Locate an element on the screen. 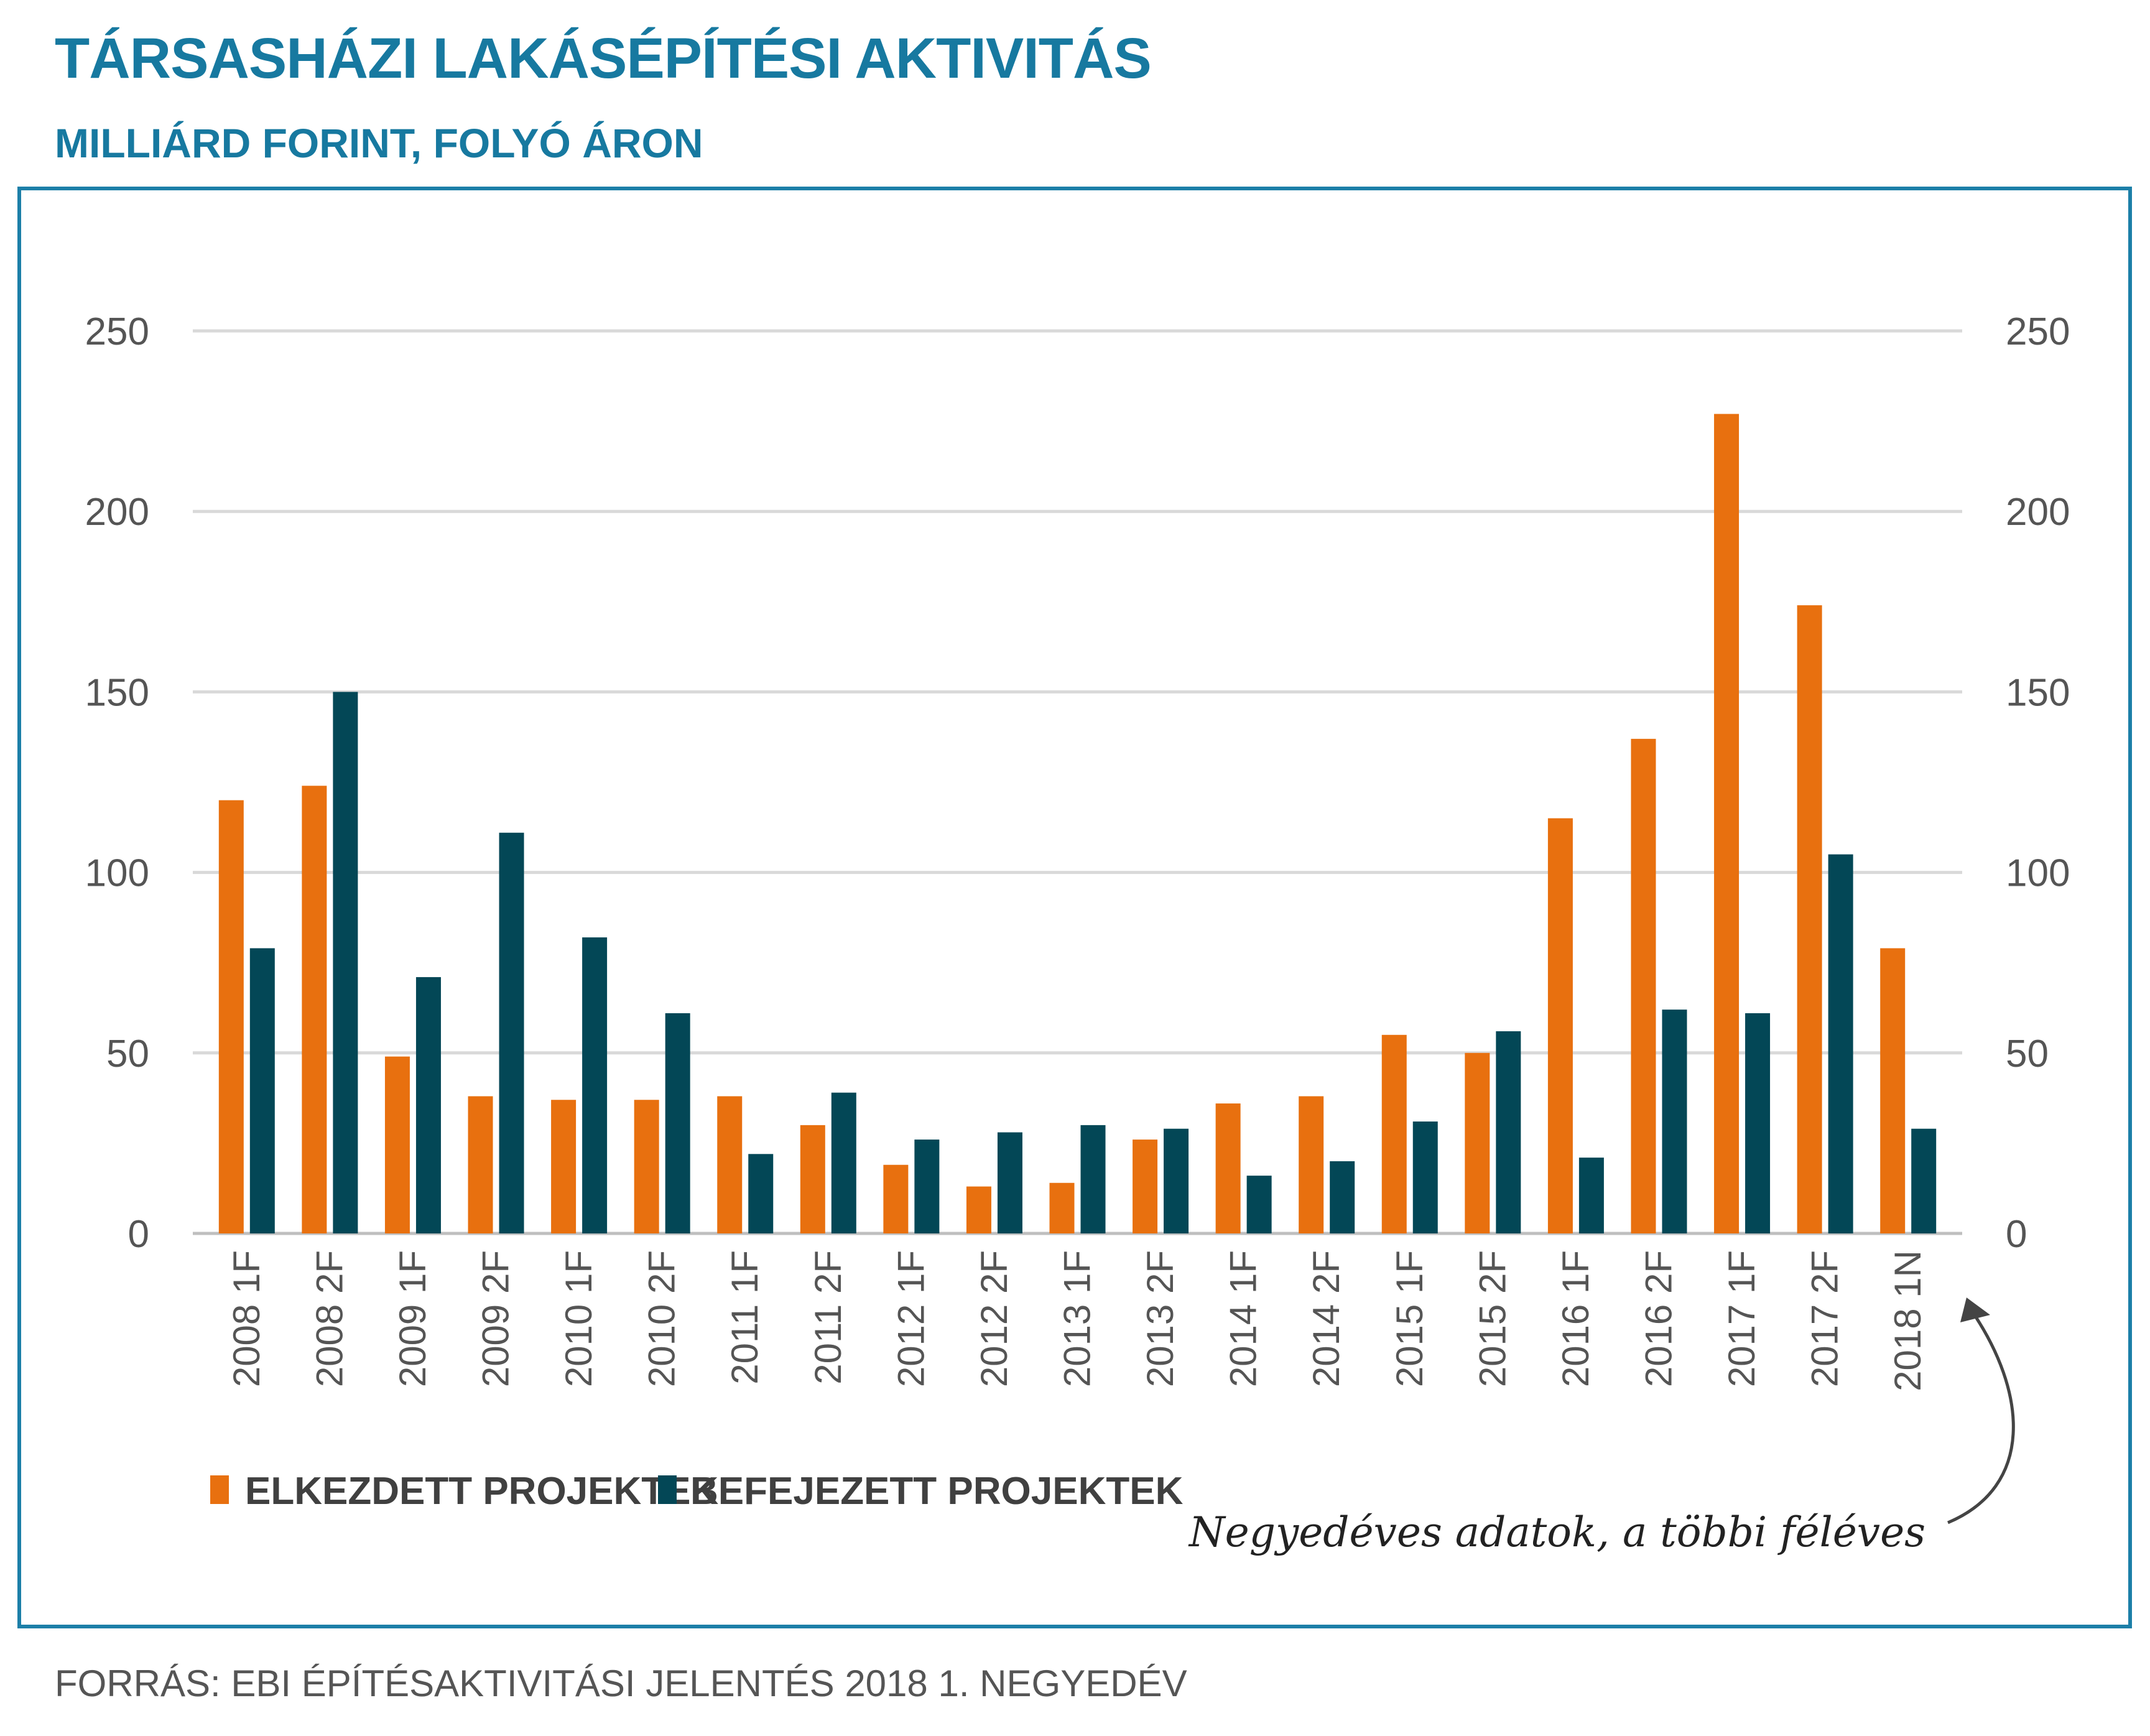 The width and height of the screenshot is (2150, 1736). y-tick-left: 100 is located at coordinates (117, 873).